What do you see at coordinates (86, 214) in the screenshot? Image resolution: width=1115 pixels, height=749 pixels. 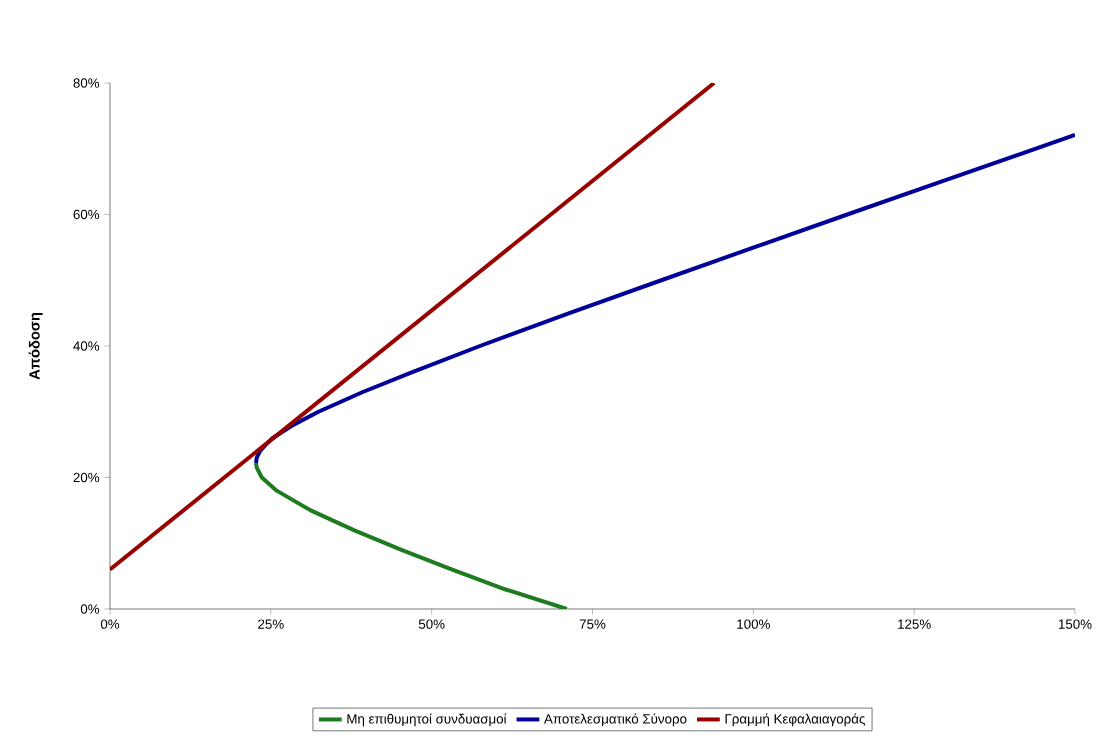 I see `y-tick-label: 60%` at bounding box center [86, 214].